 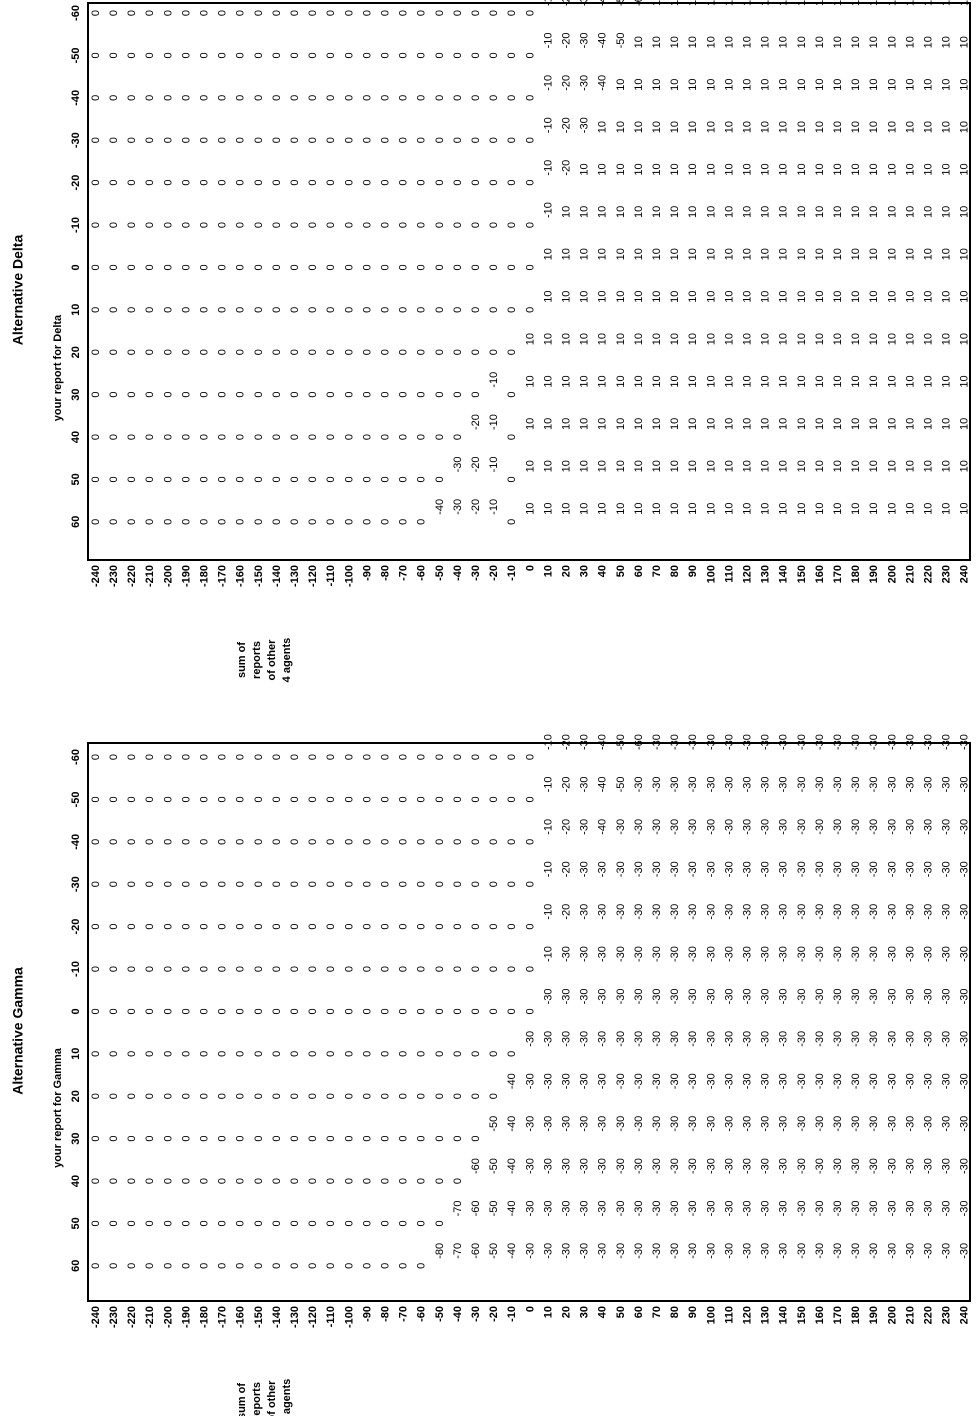 I want to click on sum-value-label: -150, so click(x=259, y=1317).